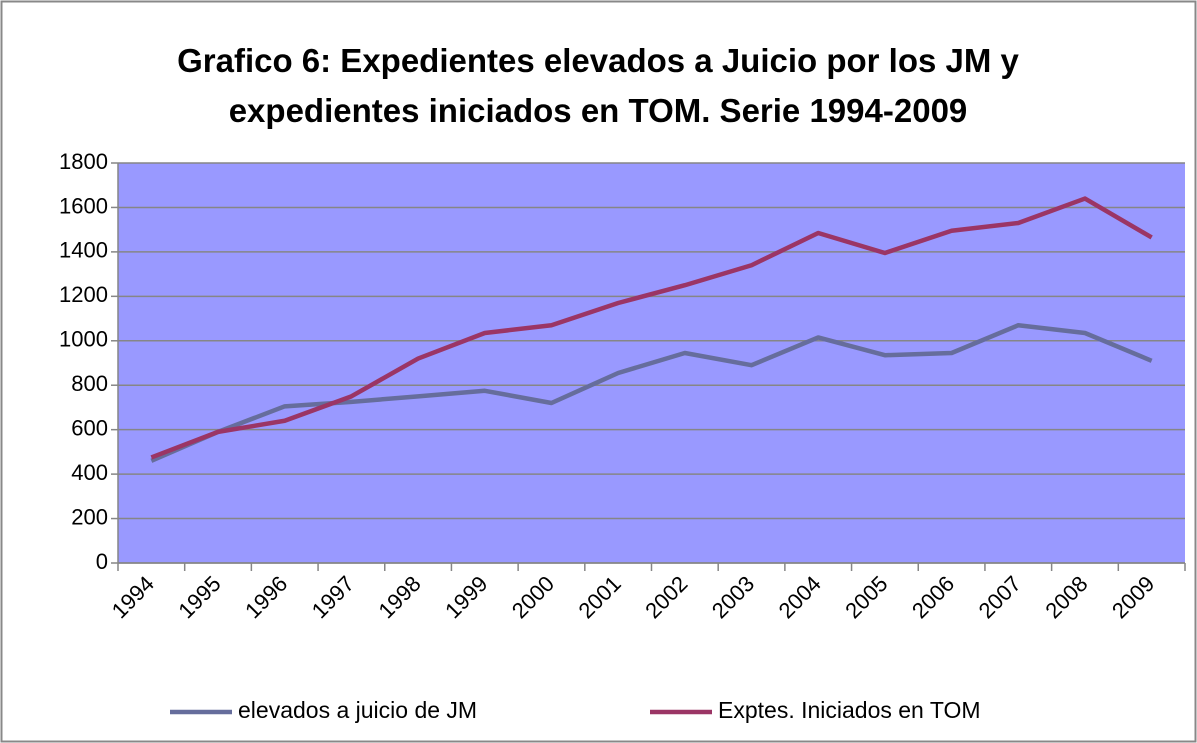 The height and width of the screenshot is (743, 1197). Describe the element at coordinates (89, 472) in the screenshot. I see `y-tick-label: 400` at that location.